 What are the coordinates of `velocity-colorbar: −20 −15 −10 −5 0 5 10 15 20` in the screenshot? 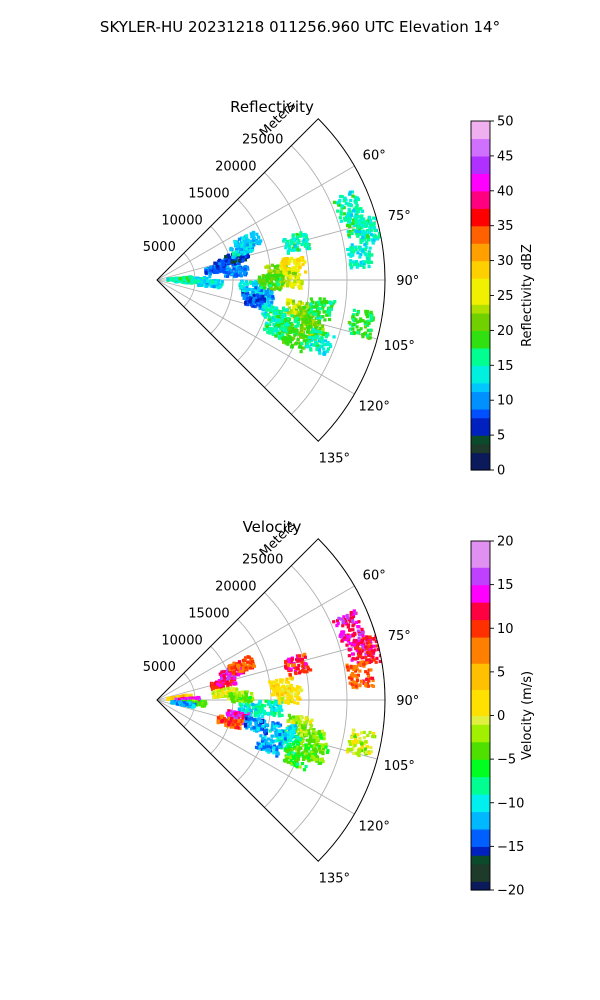 It's located at (497, 717).